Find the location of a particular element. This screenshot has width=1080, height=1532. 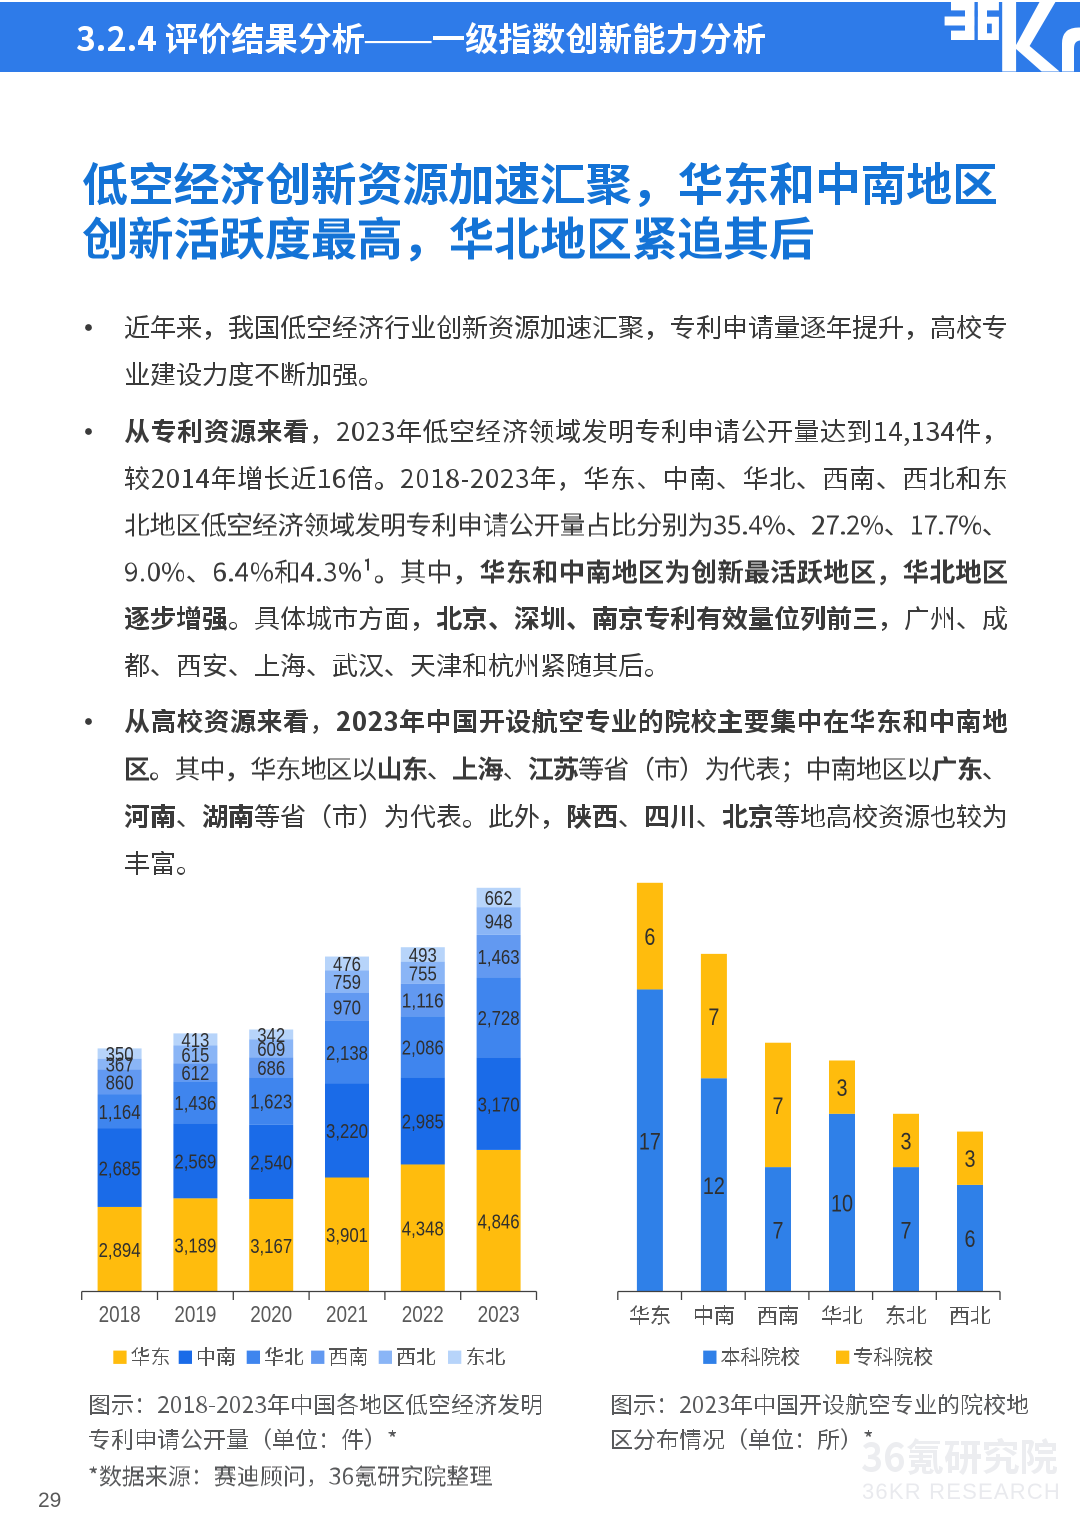

svg-text: 342 is located at coordinates (271, 1035).